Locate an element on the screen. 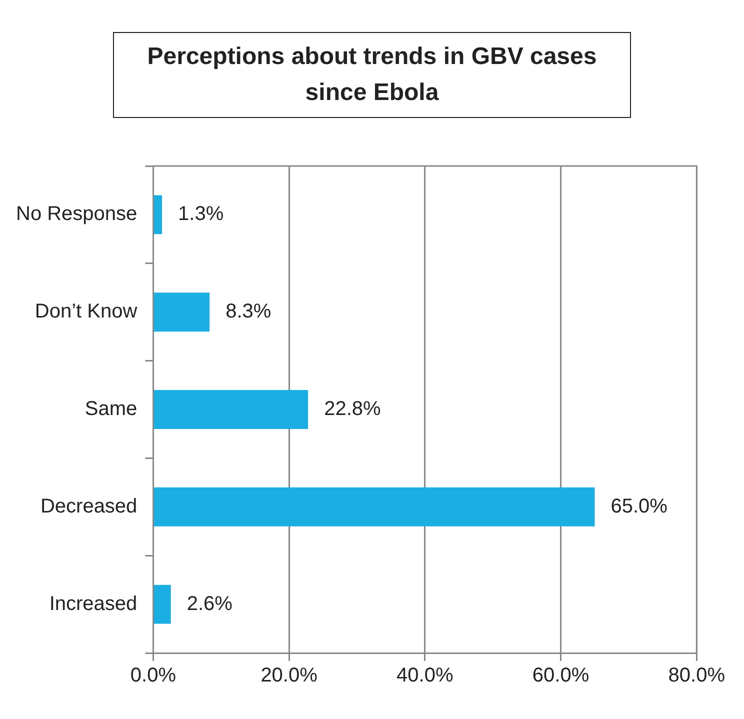 Image resolution: width=744 pixels, height=719 pixels. x-tick-label: 20.0% is located at coordinates (289, 675).